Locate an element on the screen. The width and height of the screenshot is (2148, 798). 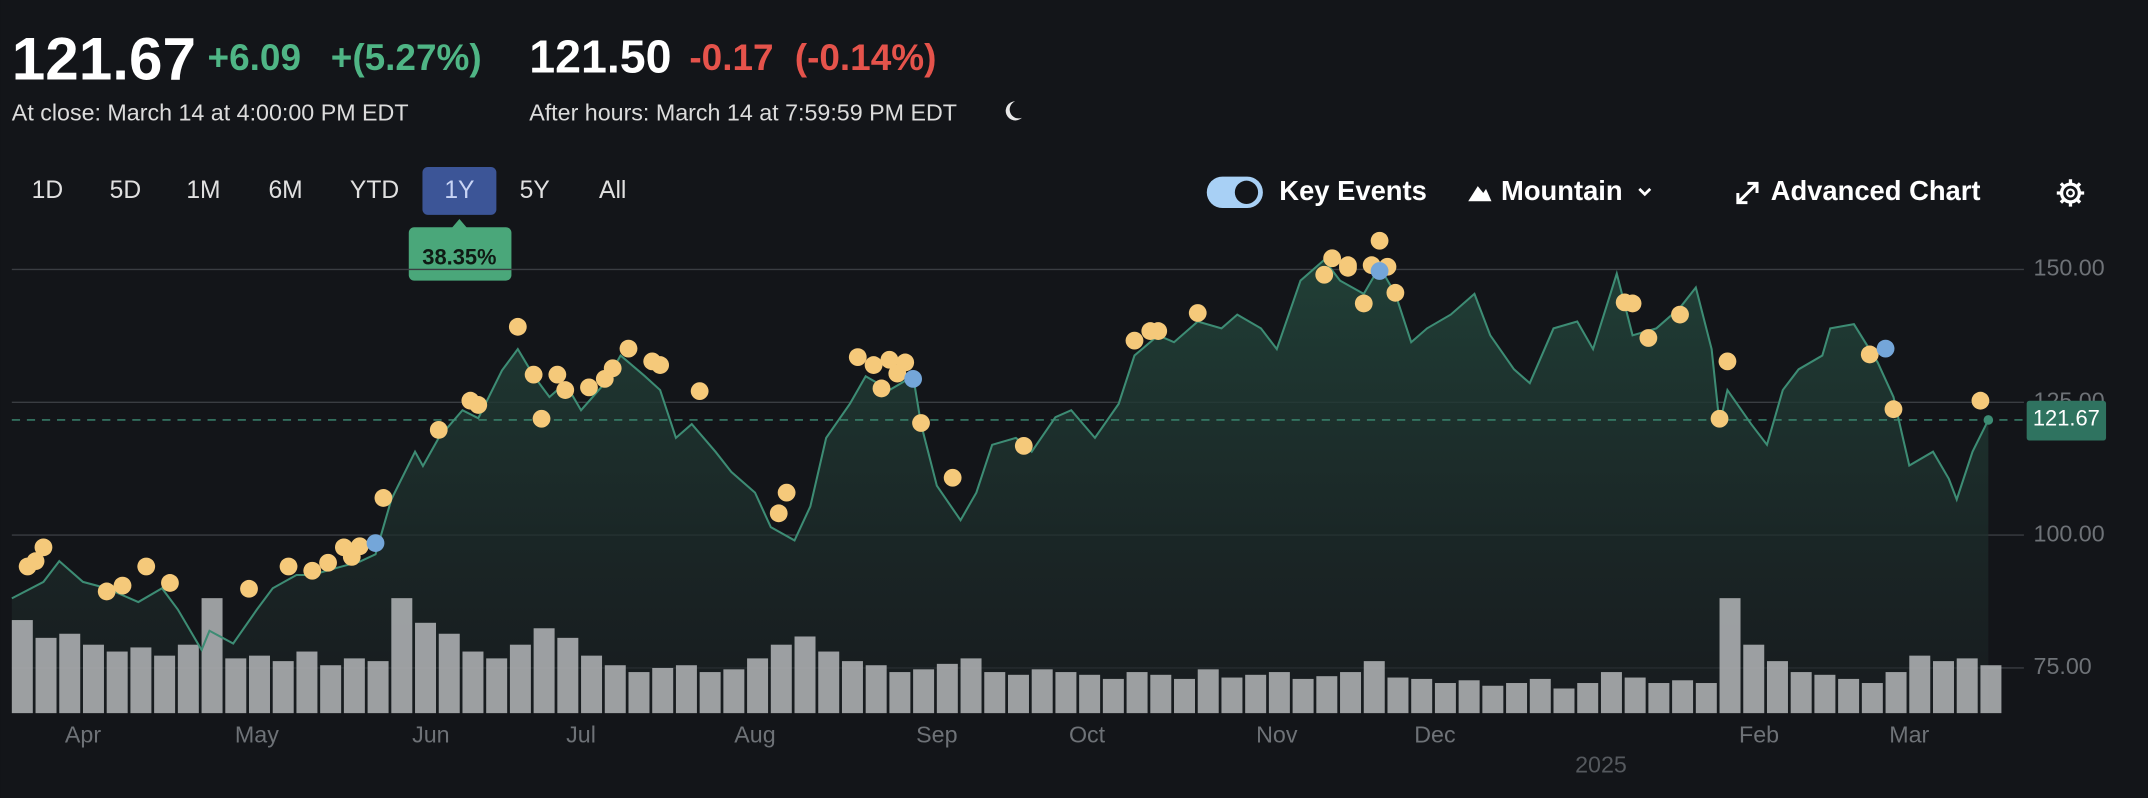
moon-icon is located at coordinates (1013, 111).